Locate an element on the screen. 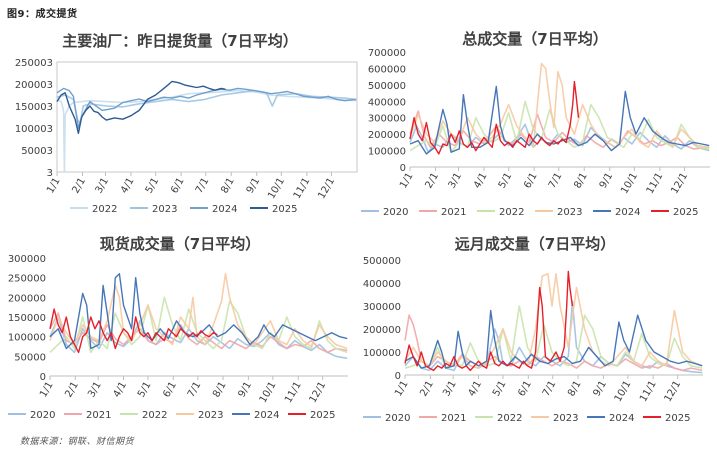 Image resolution: width=717 pixels, height=461 pixels. chart-title: 远月成交量（7日平均） is located at coordinates (535, 244).